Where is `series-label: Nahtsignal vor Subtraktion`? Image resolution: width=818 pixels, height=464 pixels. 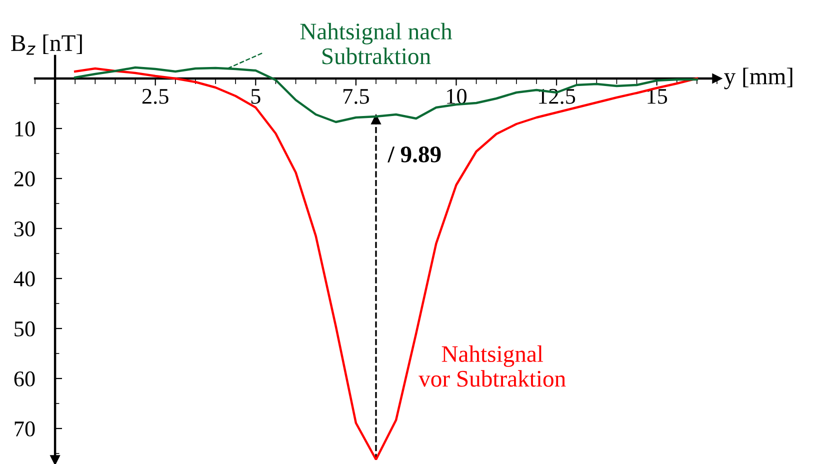 series-label: Nahtsignal vor Subtraktion is located at coordinates (492, 366).